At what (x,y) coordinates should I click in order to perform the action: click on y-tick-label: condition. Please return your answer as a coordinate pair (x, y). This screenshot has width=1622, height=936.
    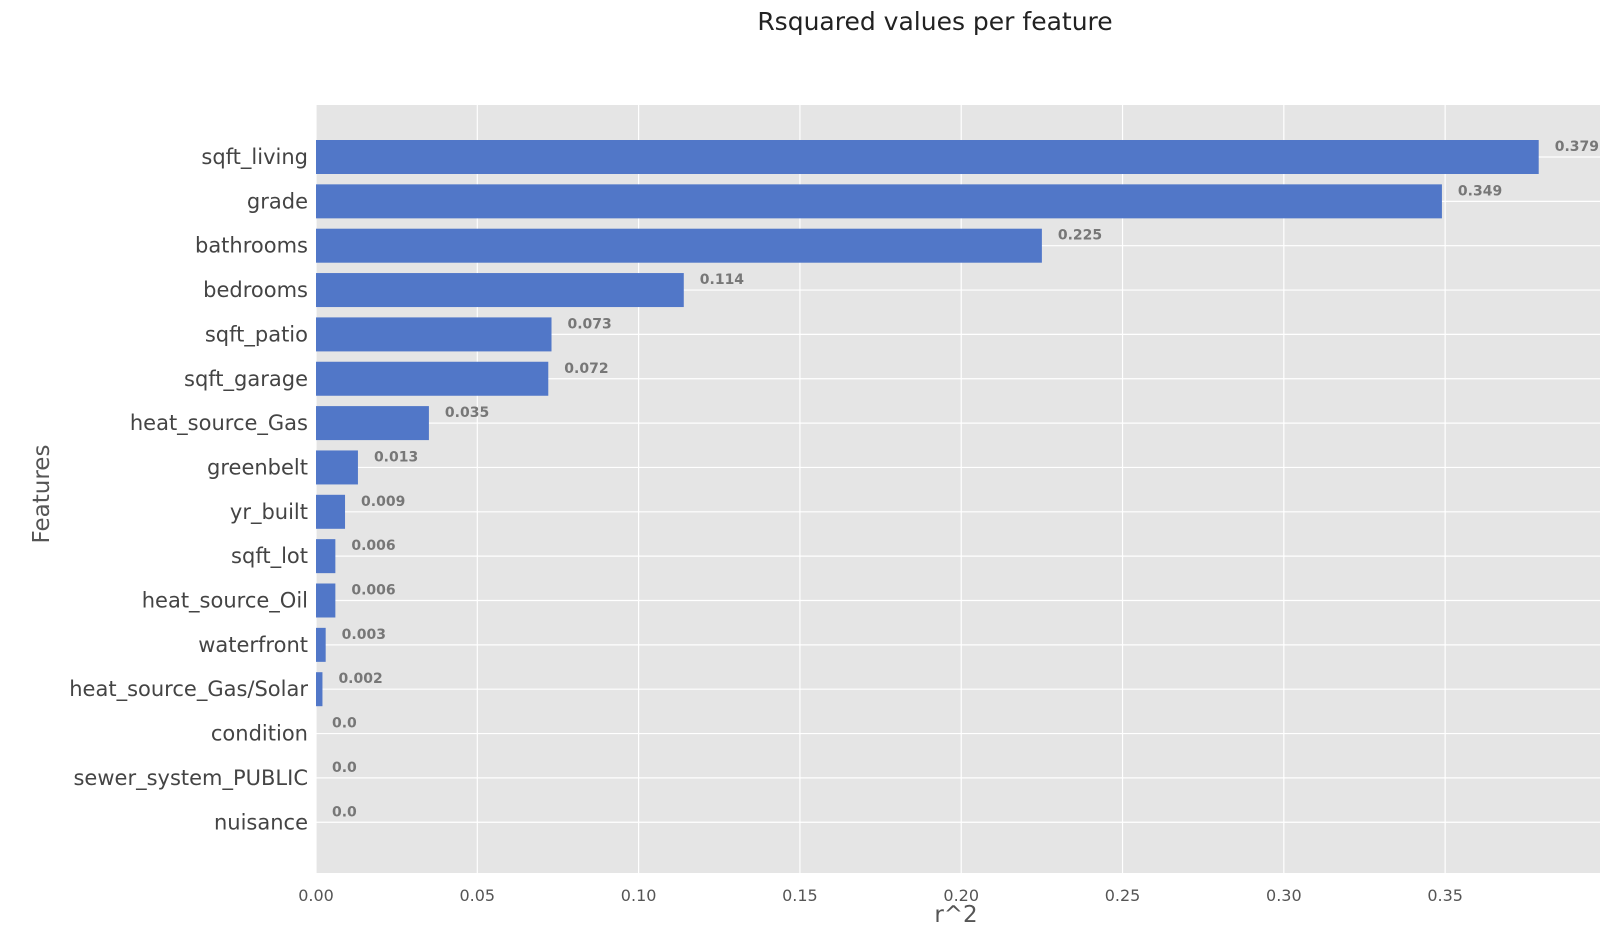
    Looking at the image, I should click on (259, 734).